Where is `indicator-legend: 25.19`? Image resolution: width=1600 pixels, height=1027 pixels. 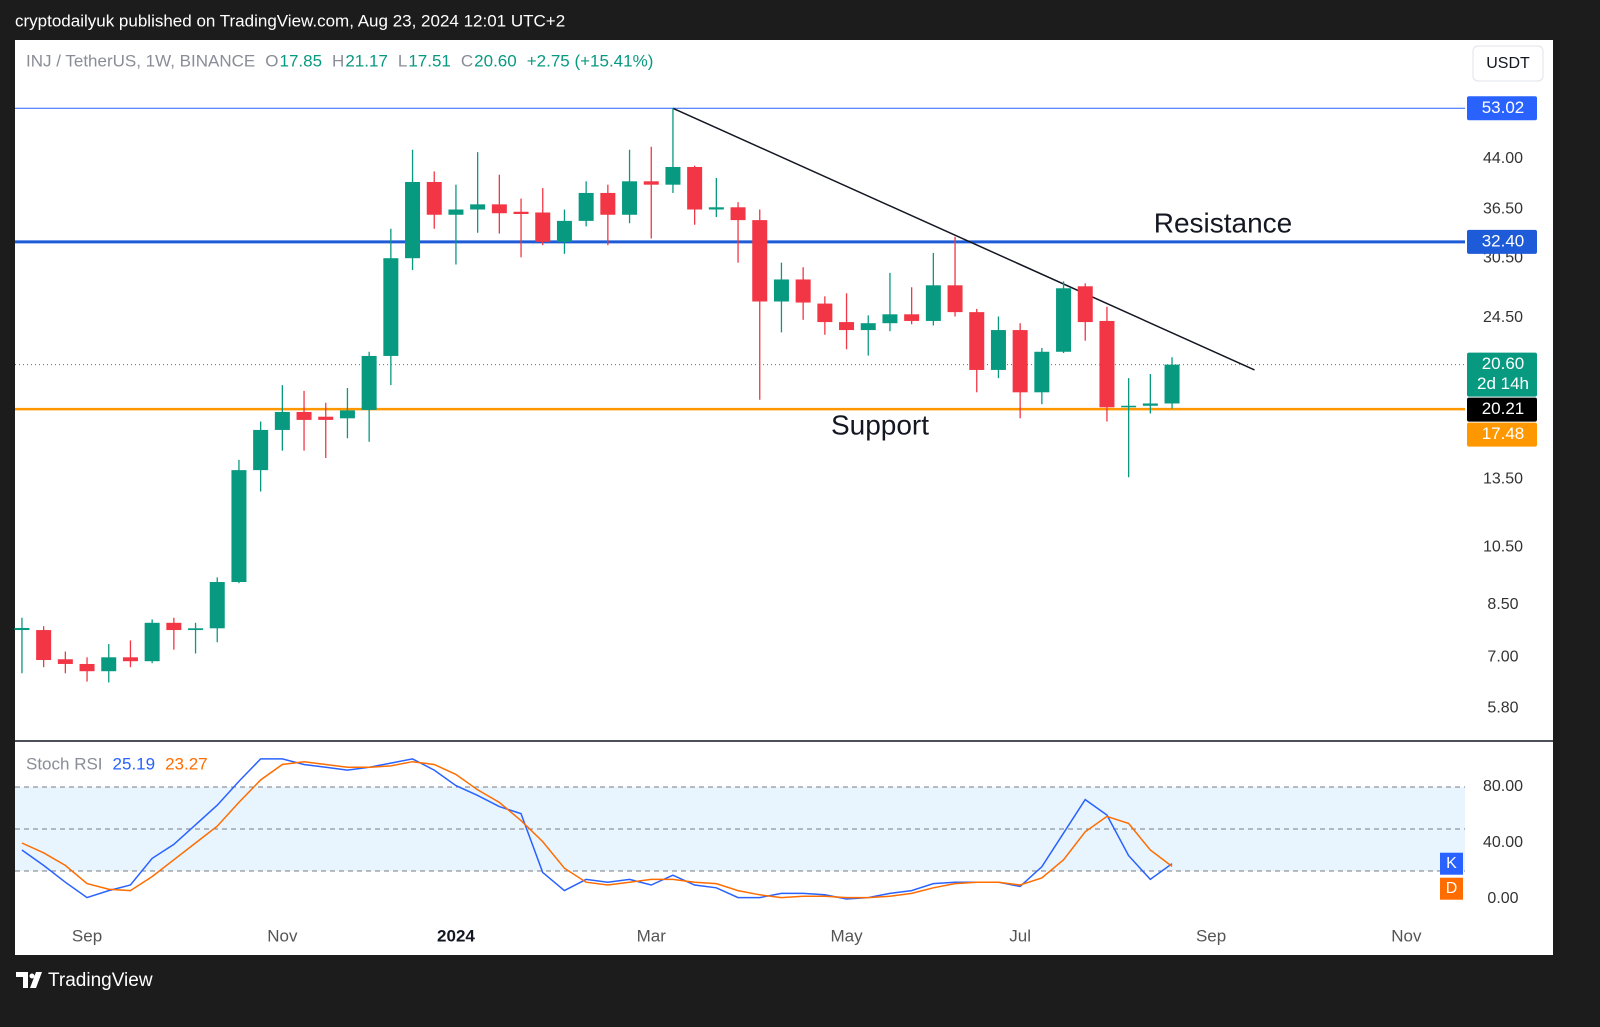 indicator-legend: 25.19 is located at coordinates (134, 763).